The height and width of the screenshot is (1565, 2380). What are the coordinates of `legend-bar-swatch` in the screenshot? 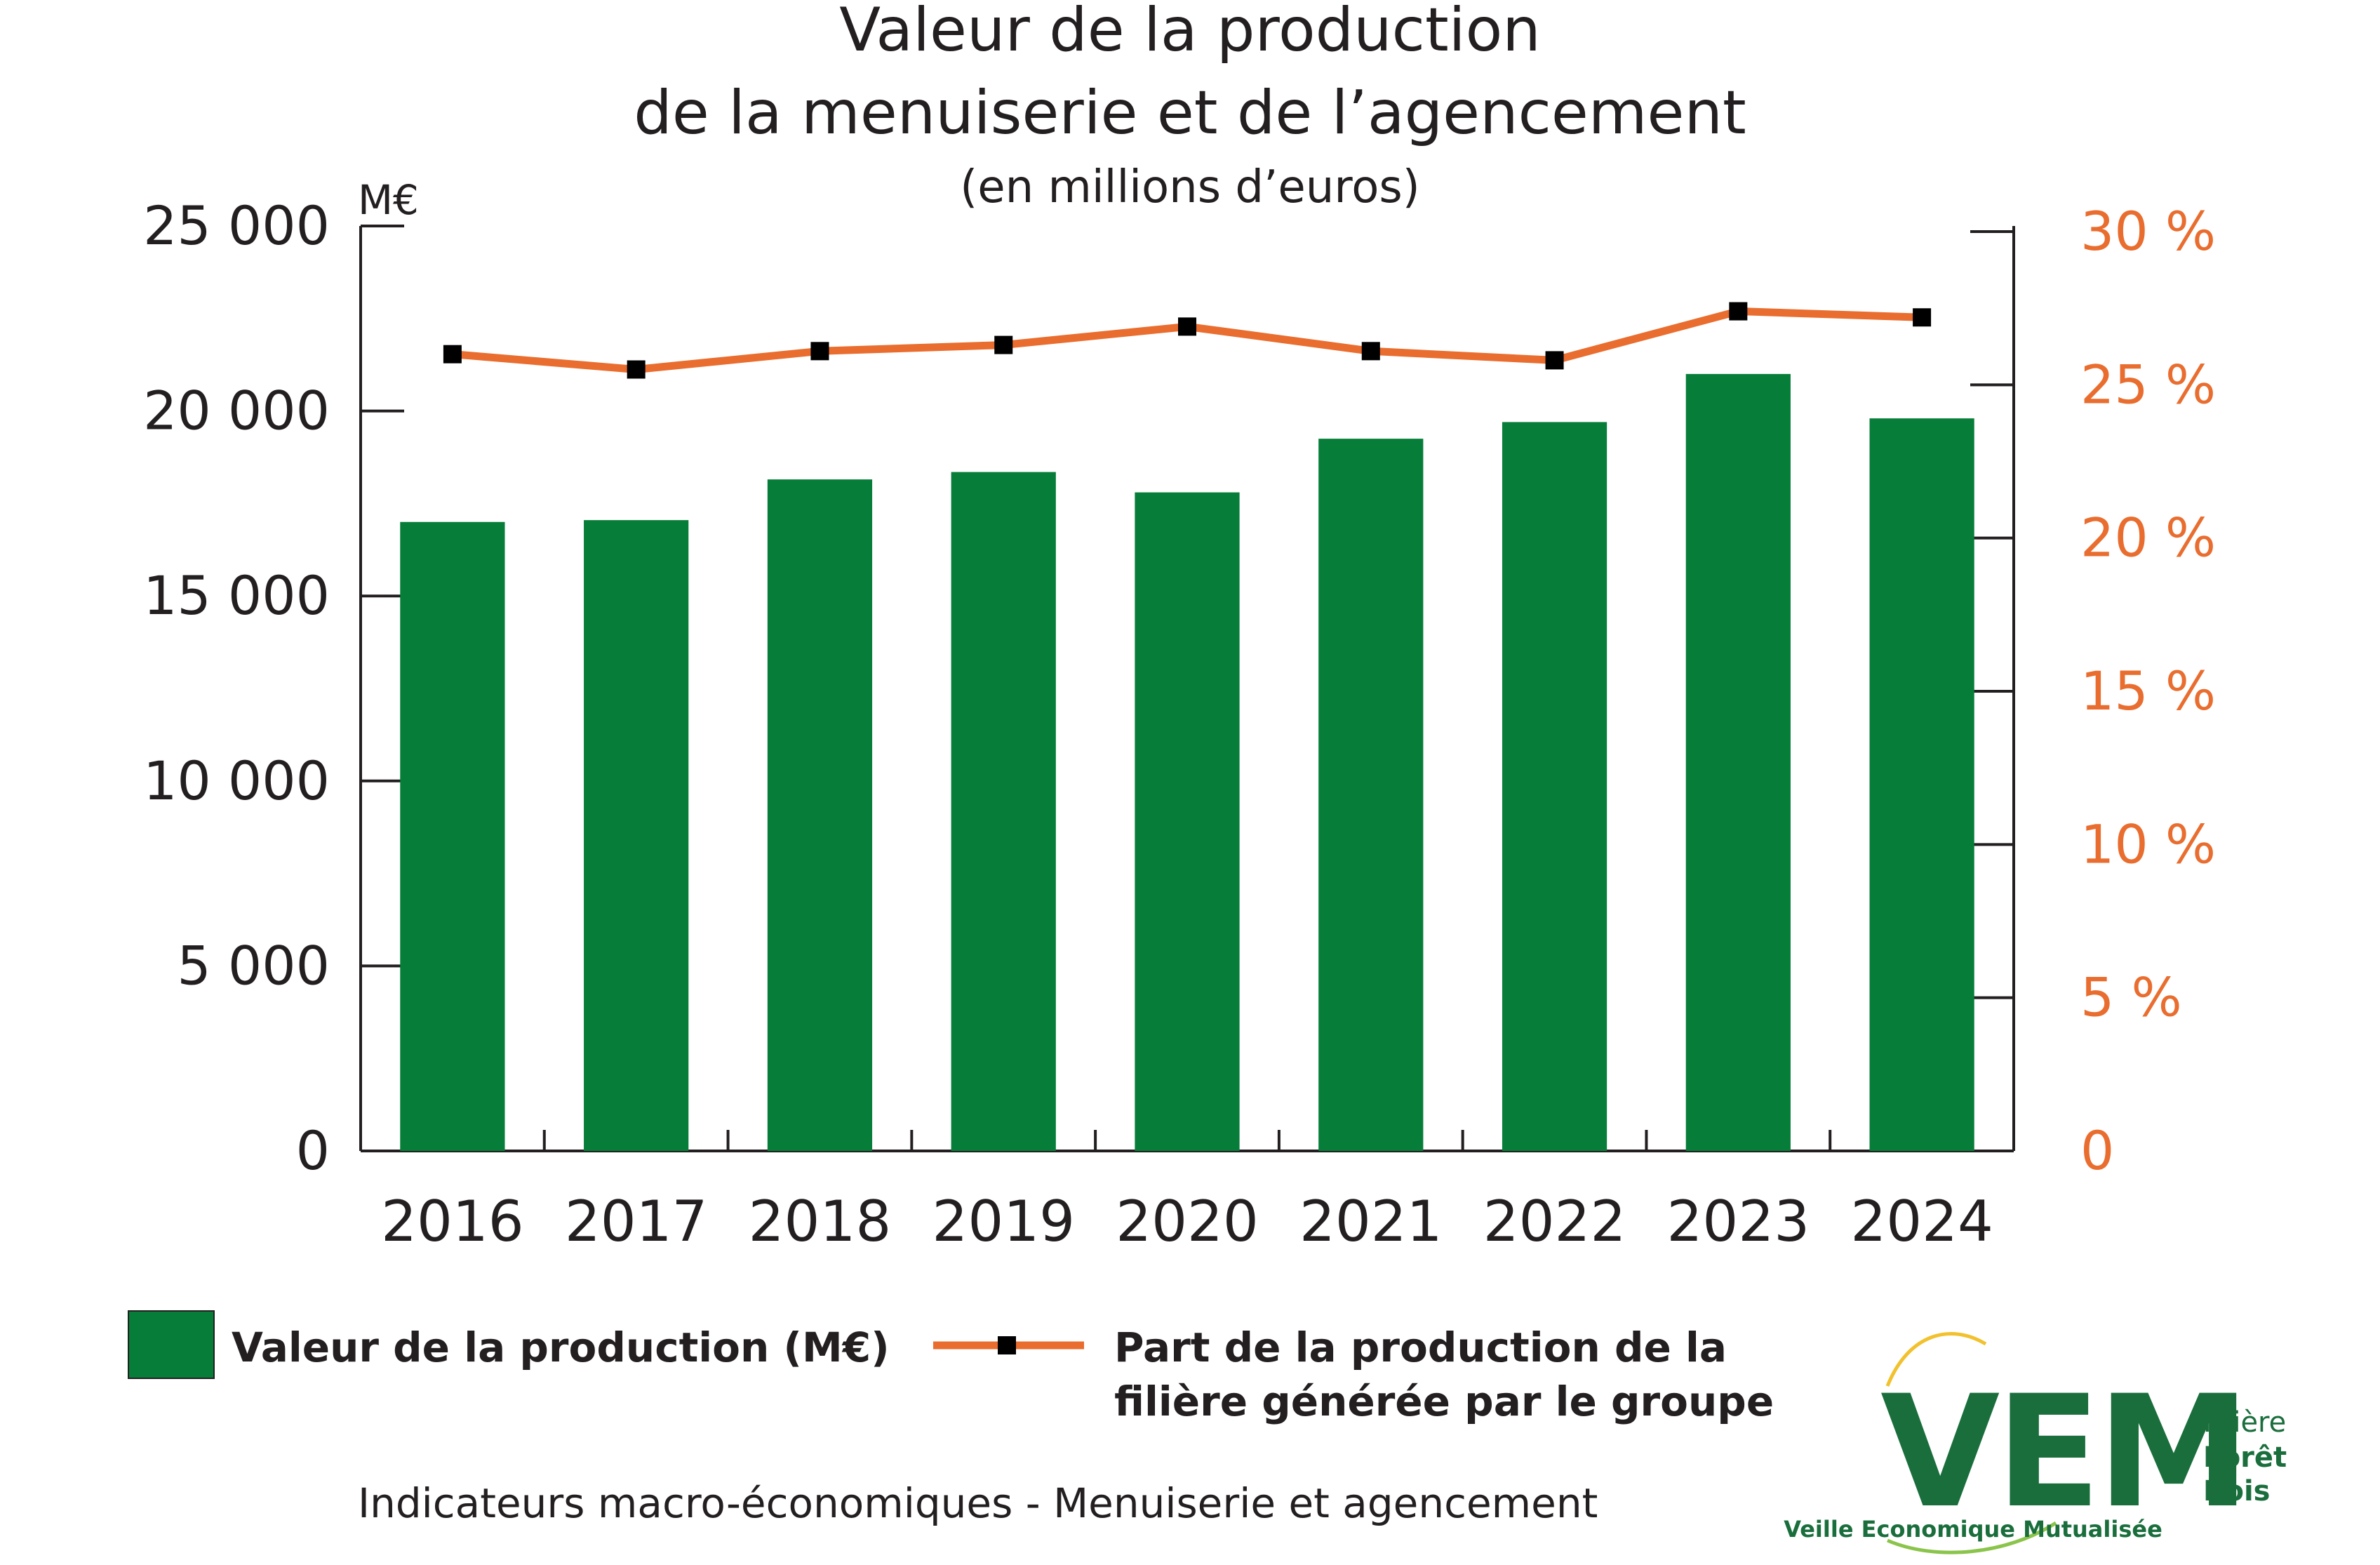 It's located at (172, 1344).